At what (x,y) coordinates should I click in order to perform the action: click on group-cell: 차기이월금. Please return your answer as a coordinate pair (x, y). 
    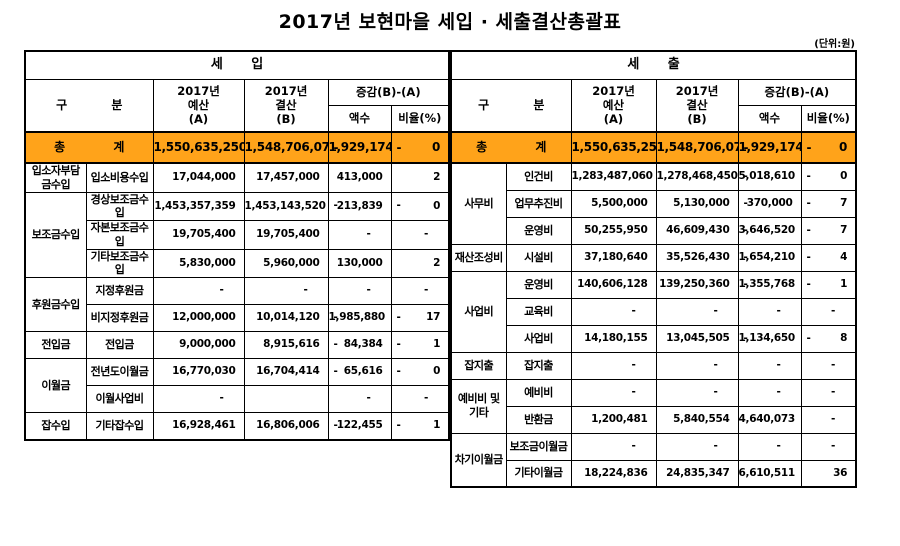
    Looking at the image, I should click on (478, 460).